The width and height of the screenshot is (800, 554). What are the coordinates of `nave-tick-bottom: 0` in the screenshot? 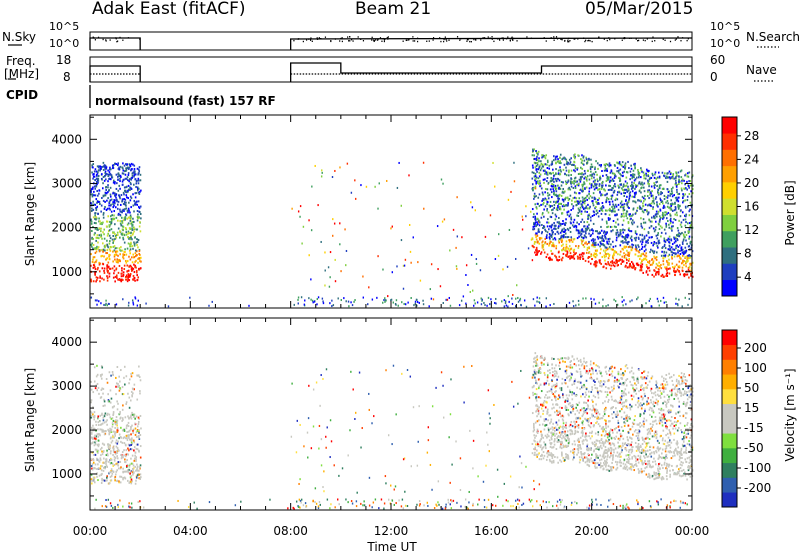 It's located at (714, 77).